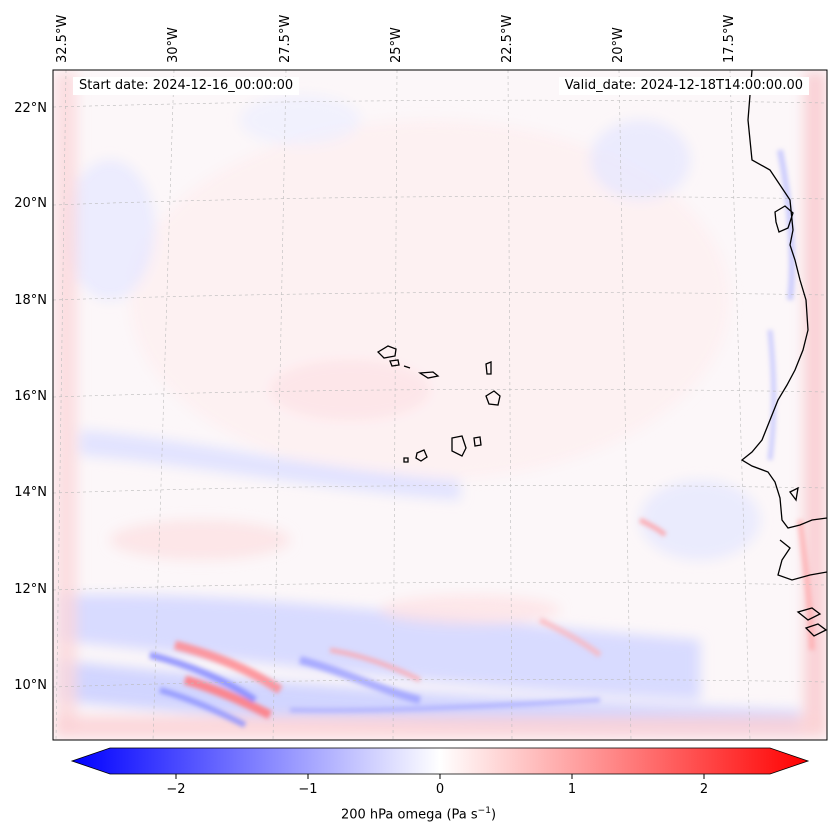 This screenshot has height=839, width=837. What do you see at coordinates (488, 368) in the screenshot?
I see `island-sal` at bounding box center [488, 368].